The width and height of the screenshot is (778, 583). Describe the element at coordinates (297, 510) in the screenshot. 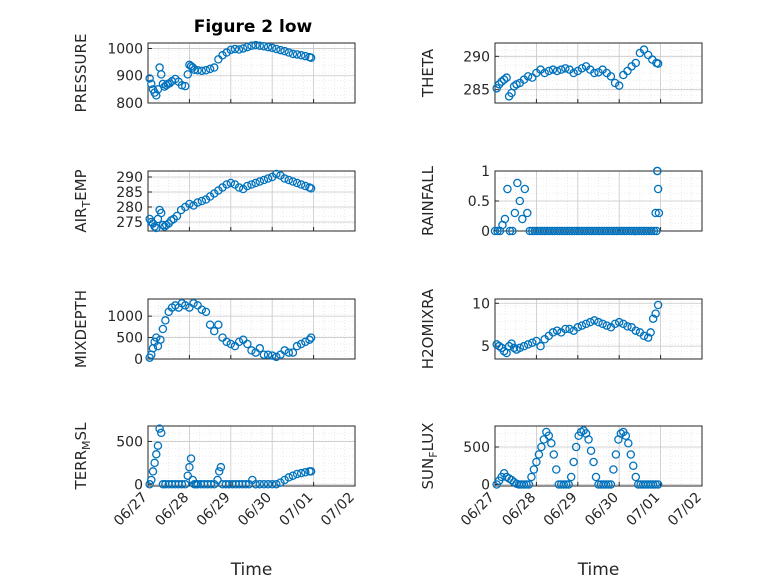

I see `x-tick-label: 07/01` at that location.